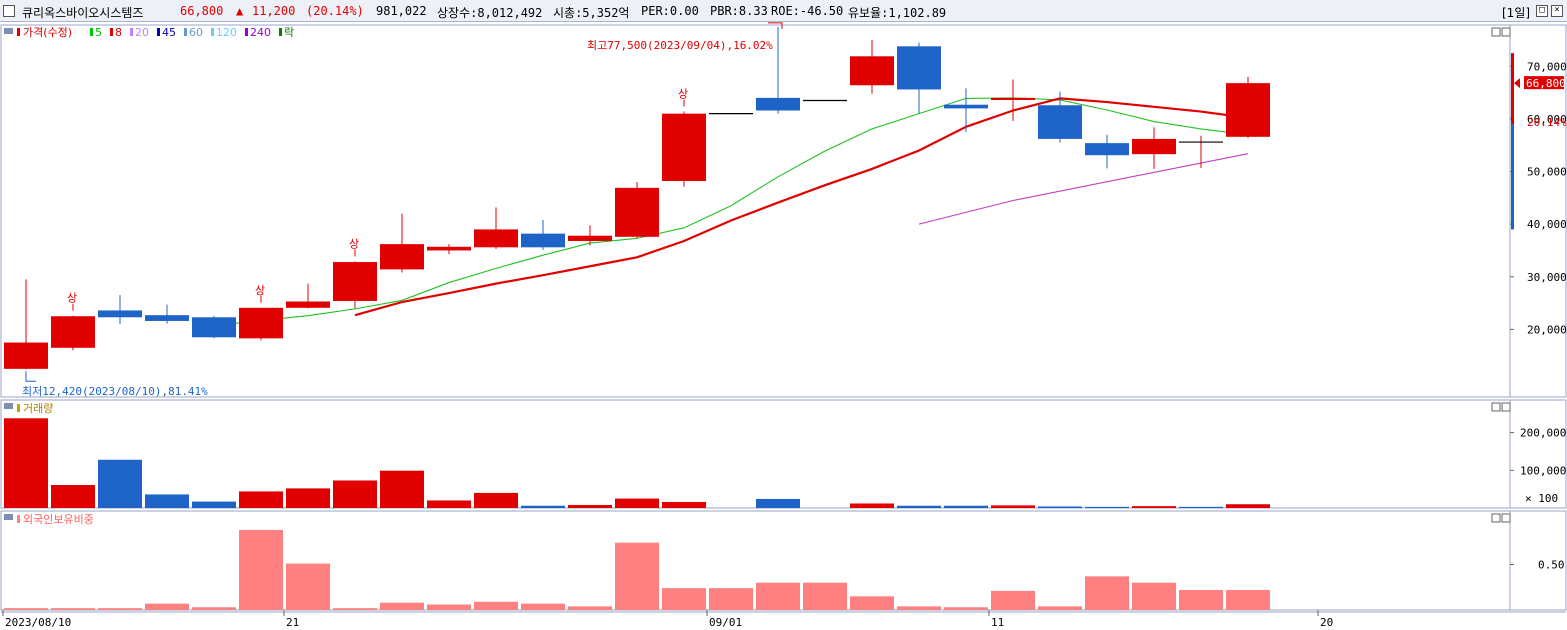  What do you see at coordinates (637, 463) in the screenshot?
I see `volume-bars` at bounding box center [637, 463].